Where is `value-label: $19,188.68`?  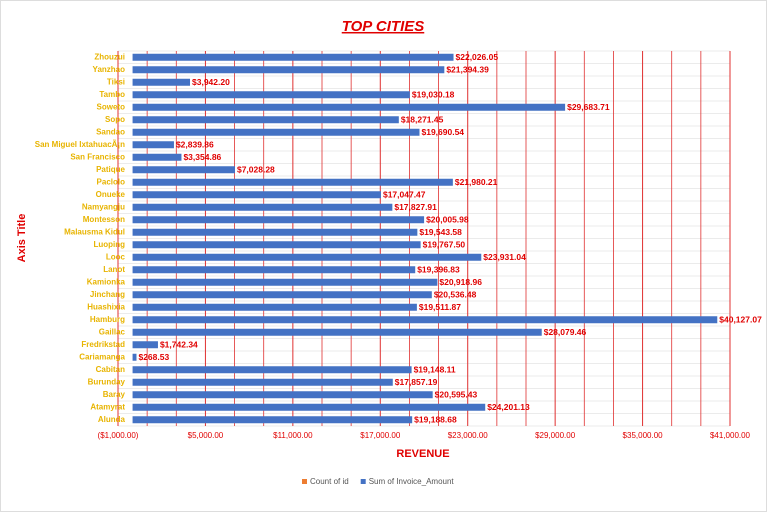 value-label: $19,188.68 is located at coordinates (435, 420).